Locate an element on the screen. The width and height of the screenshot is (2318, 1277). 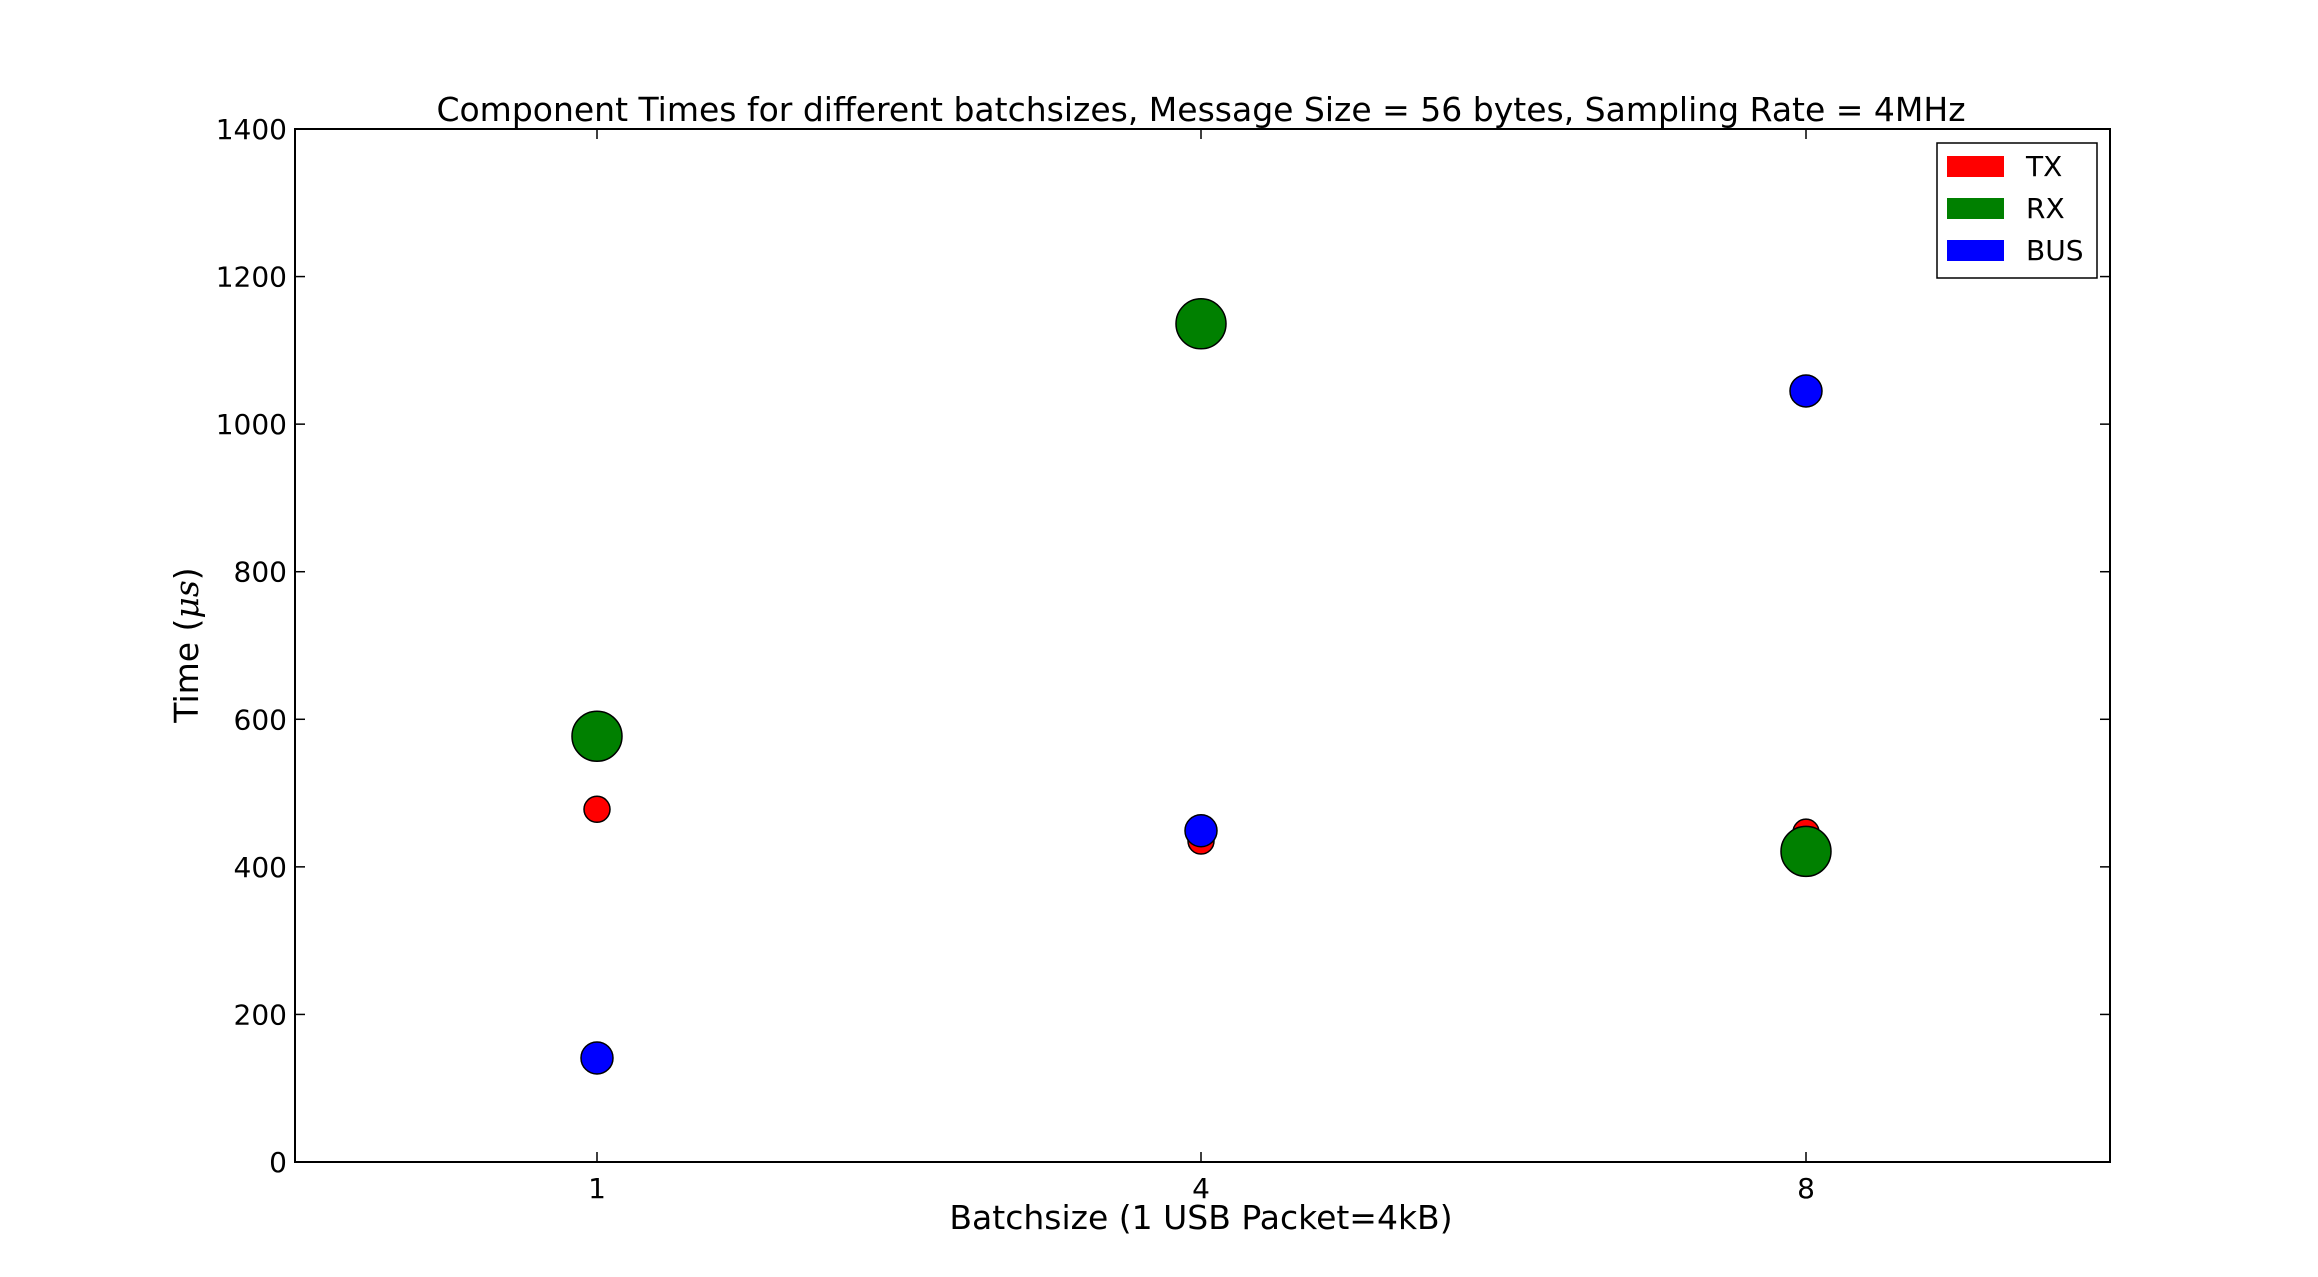
legend-label-rx: RX is located at coordinates (2045, 208).